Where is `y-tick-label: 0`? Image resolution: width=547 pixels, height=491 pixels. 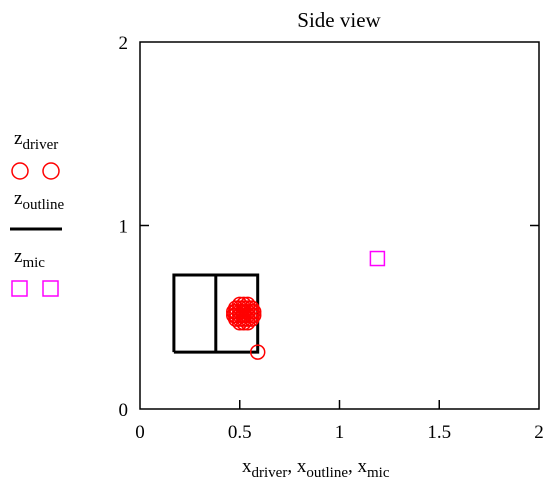
y-tick-label: 0 is located at coordinates (124, 410).